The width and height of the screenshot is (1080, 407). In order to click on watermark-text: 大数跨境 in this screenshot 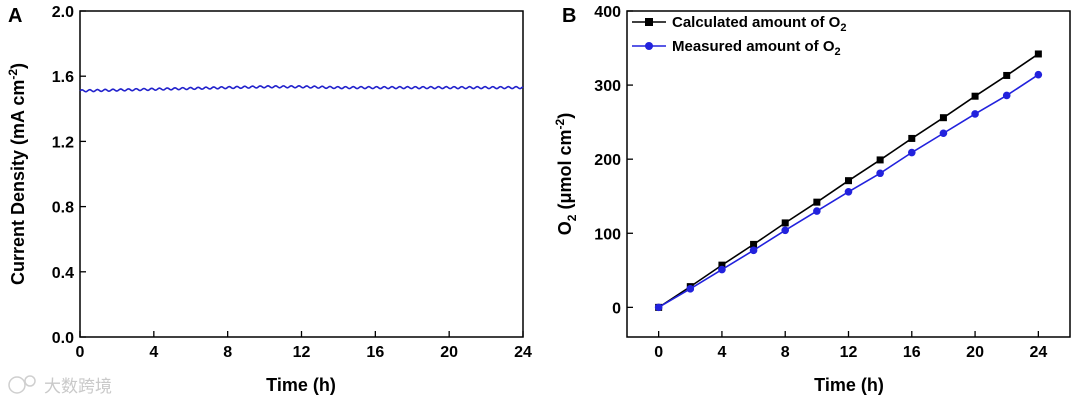, I will do `click(78, 387)`.